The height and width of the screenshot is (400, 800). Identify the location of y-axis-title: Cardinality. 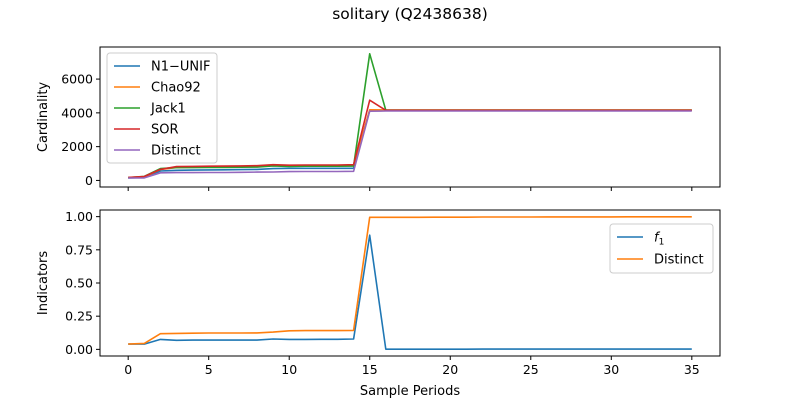
(43, 117).